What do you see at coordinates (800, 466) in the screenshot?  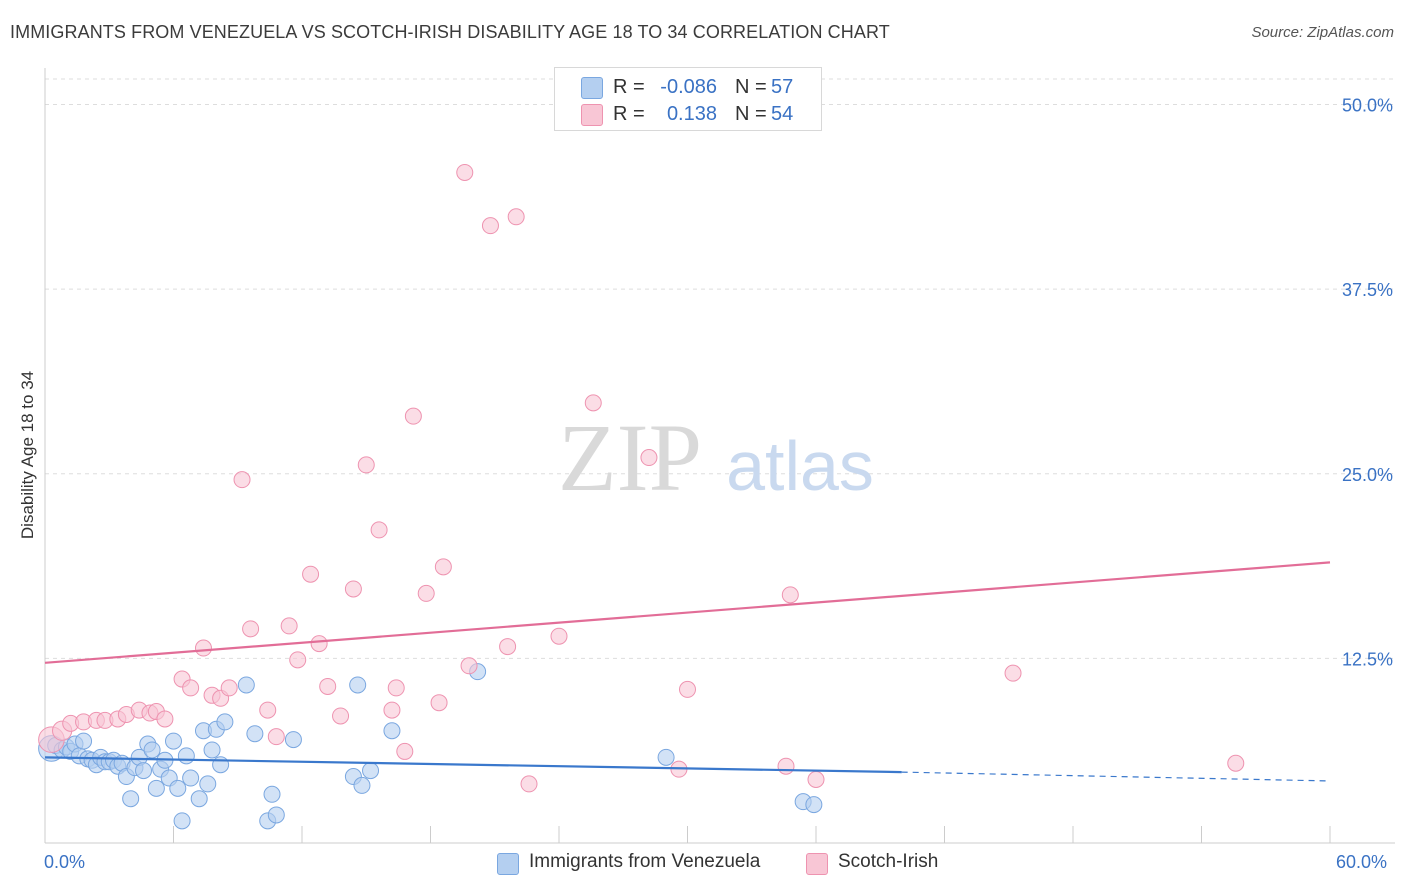 I see `watermark-atlas: atlas` at bounding box center [800, 466].